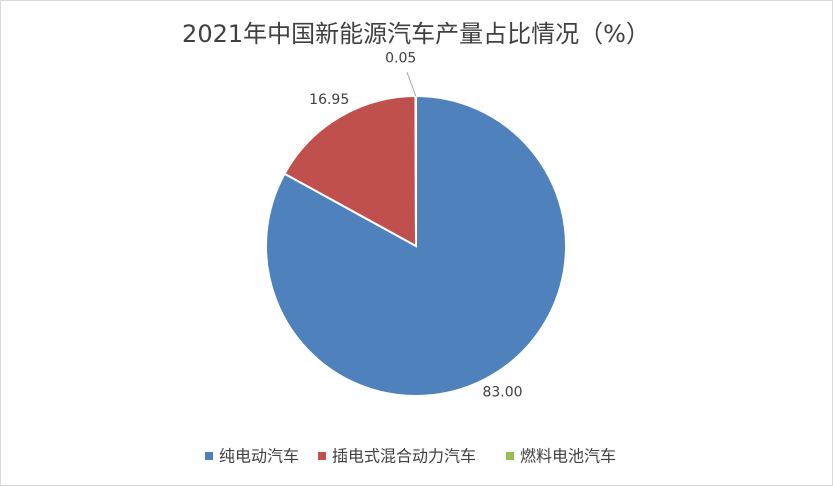 This screenshot has width=833, height=486. I want to click on pie-slice, so click(350, 171).